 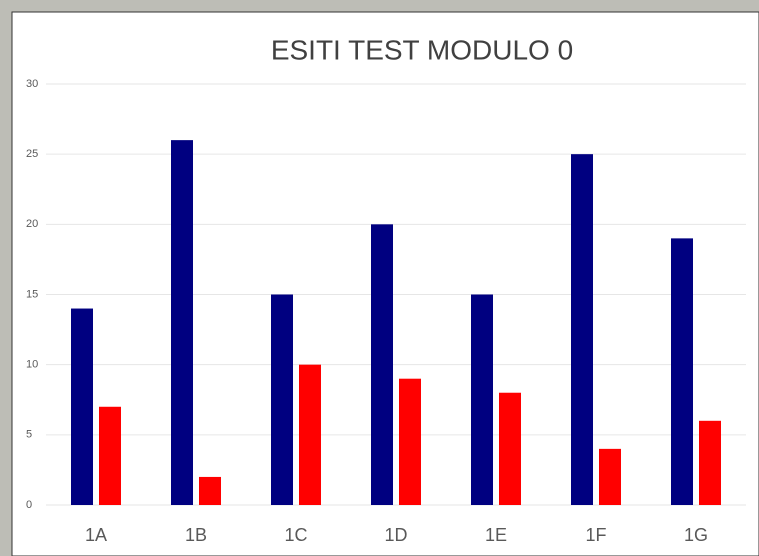 What do you see at coordinates (395, 535) in the screenshot?
I see `x-tick-label: 1D` at bounding box center [395, 535].